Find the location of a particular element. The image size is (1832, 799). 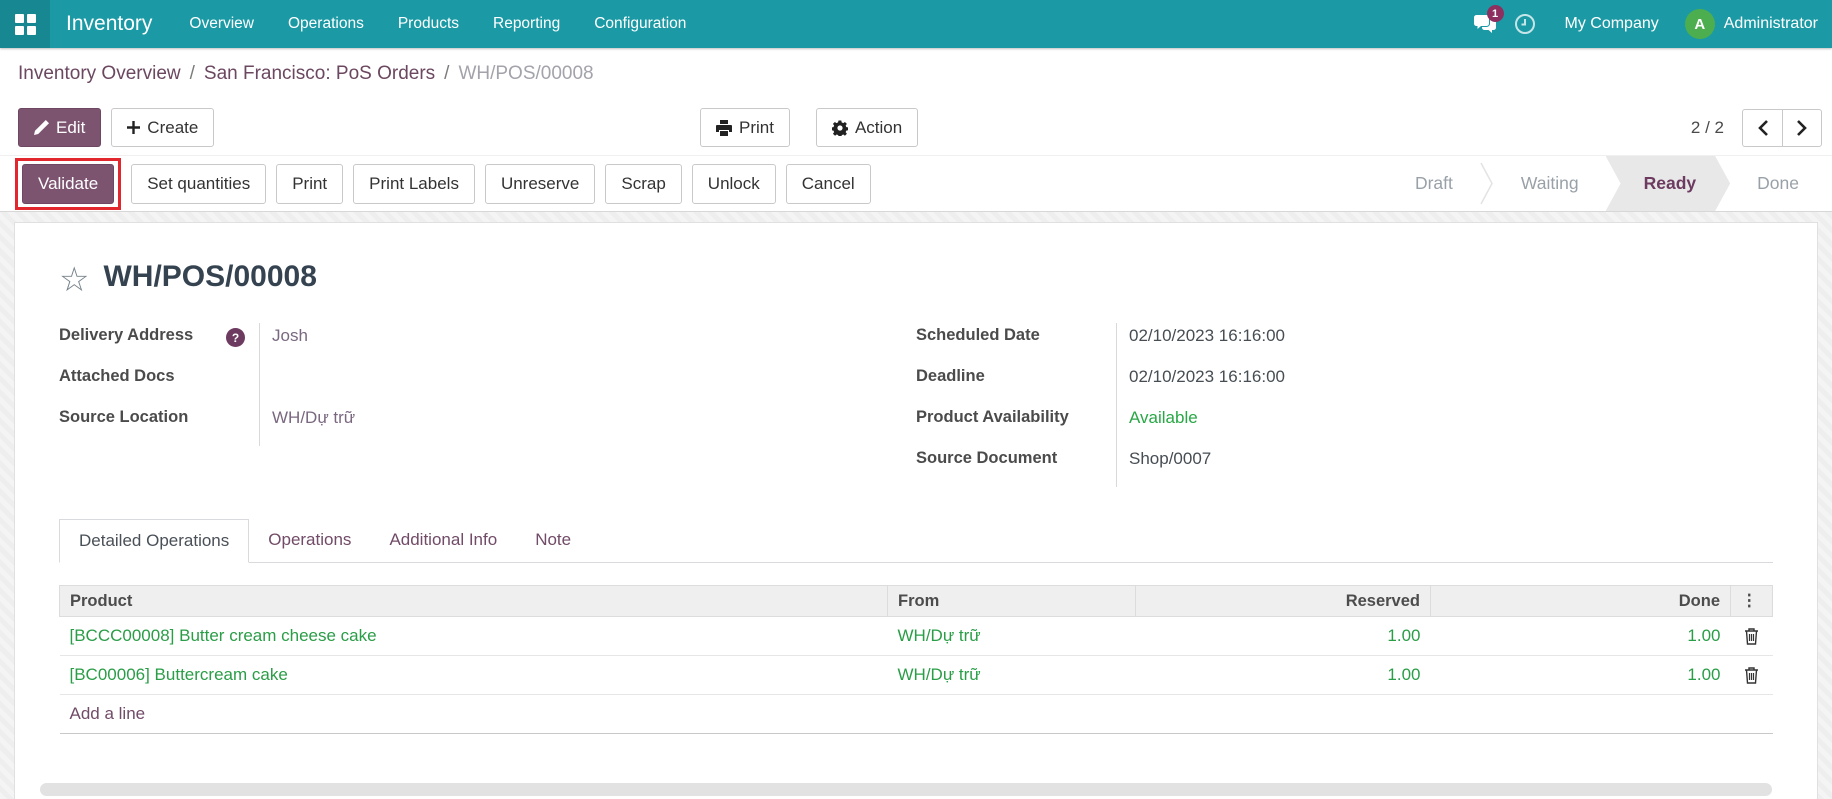

pager-counter: 2 / 2 is located at coordinates (1707, 127).